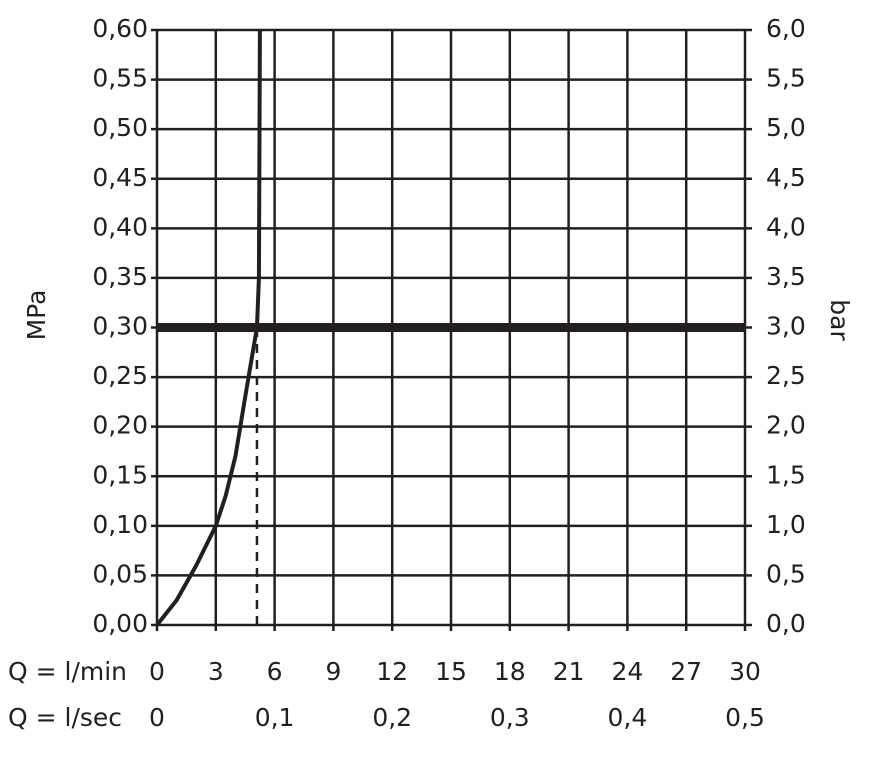 This screenshot has width=870, height=771. I want to click on y-tick-label: 0,55, so click(120, 78).